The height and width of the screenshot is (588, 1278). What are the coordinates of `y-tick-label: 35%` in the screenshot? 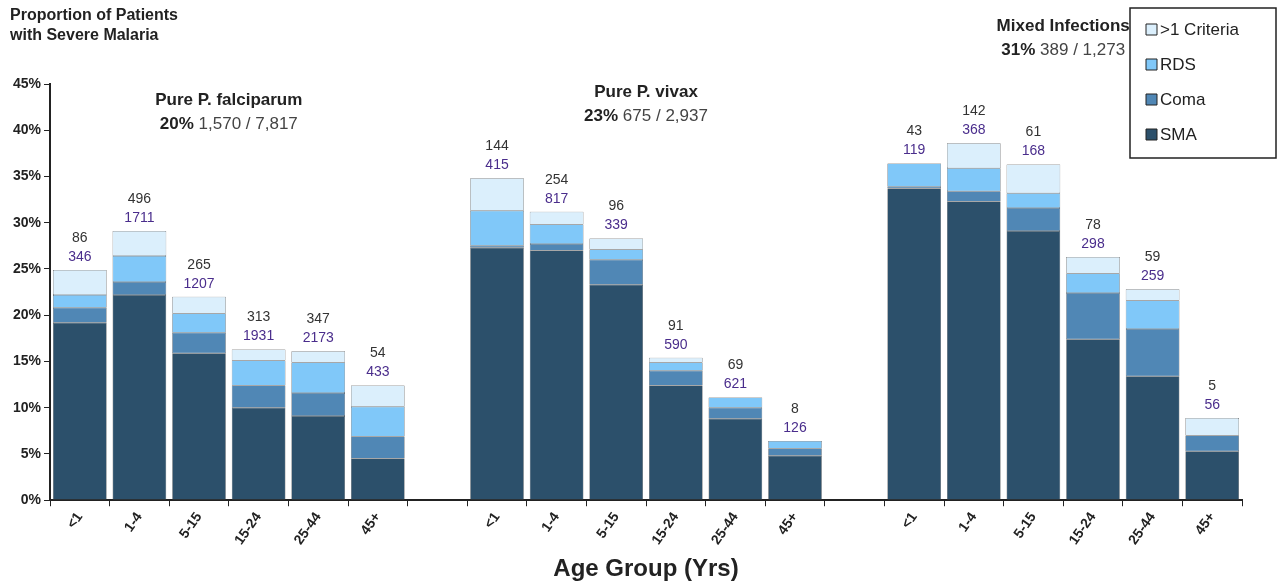 It's located at (27, 175).